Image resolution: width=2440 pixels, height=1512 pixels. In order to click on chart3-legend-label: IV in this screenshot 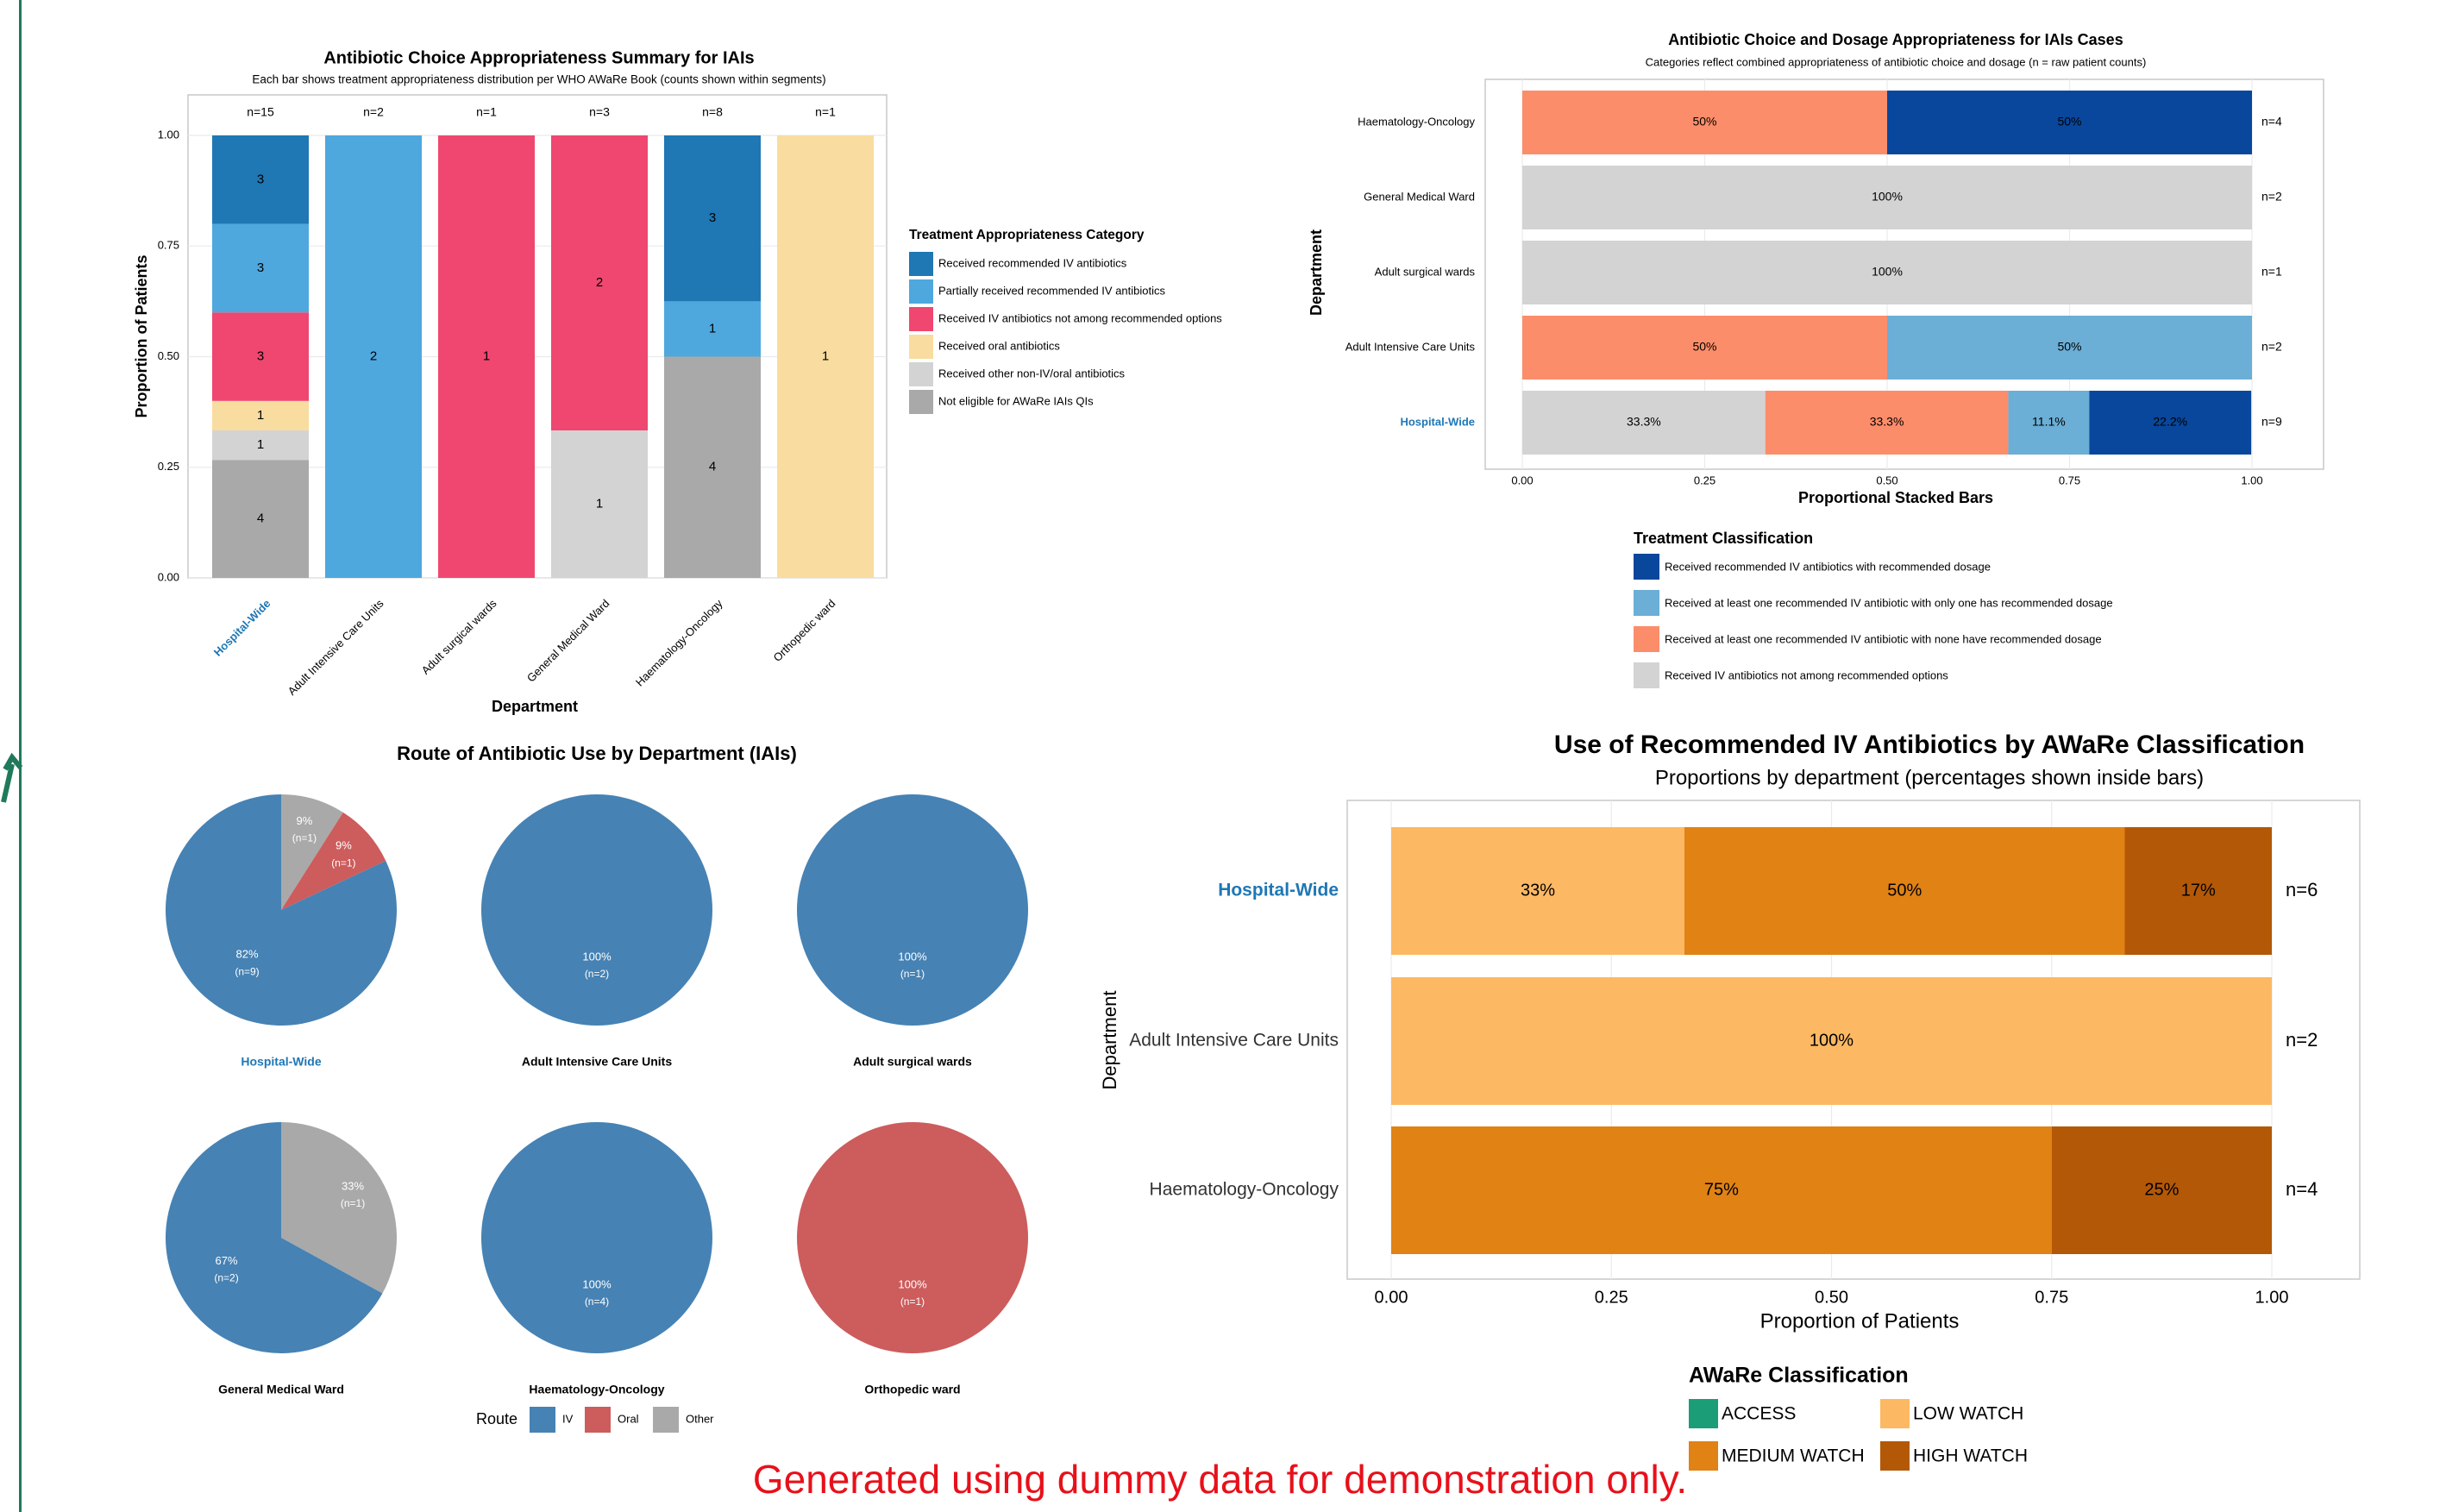, I will do `click(568, 1418)`.